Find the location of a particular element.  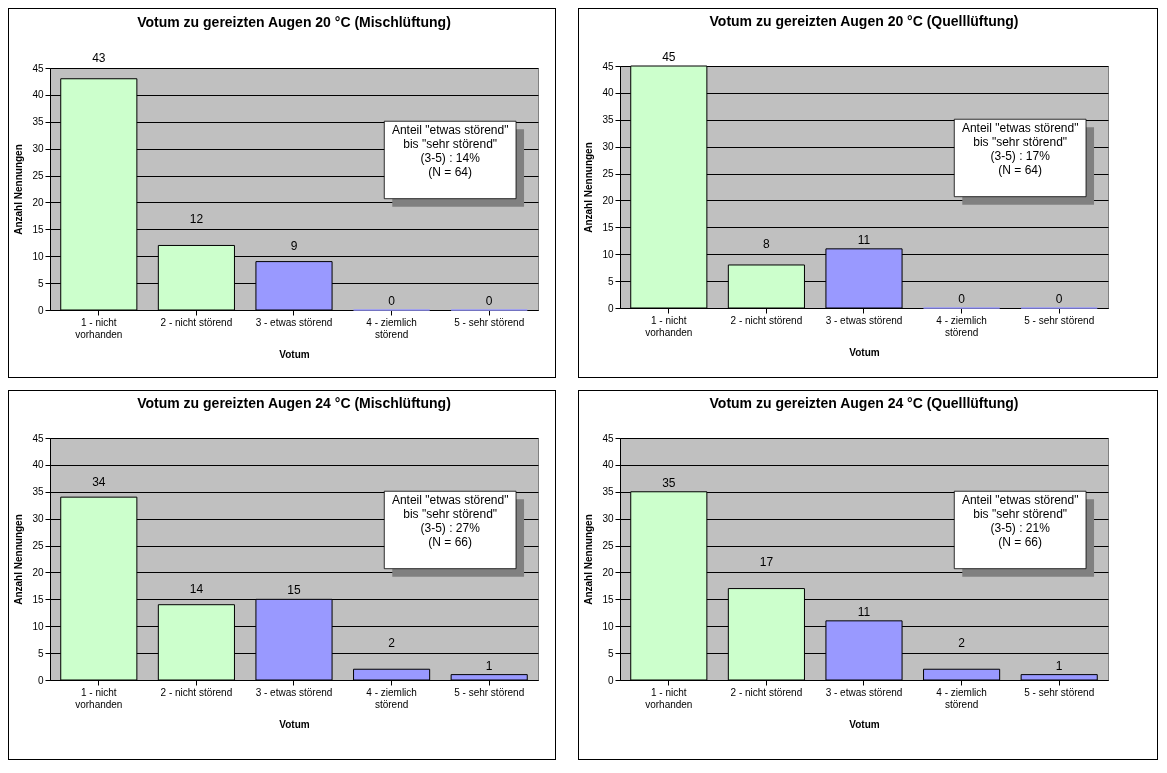

data-label: 45 is located at coordinates (669, 57).